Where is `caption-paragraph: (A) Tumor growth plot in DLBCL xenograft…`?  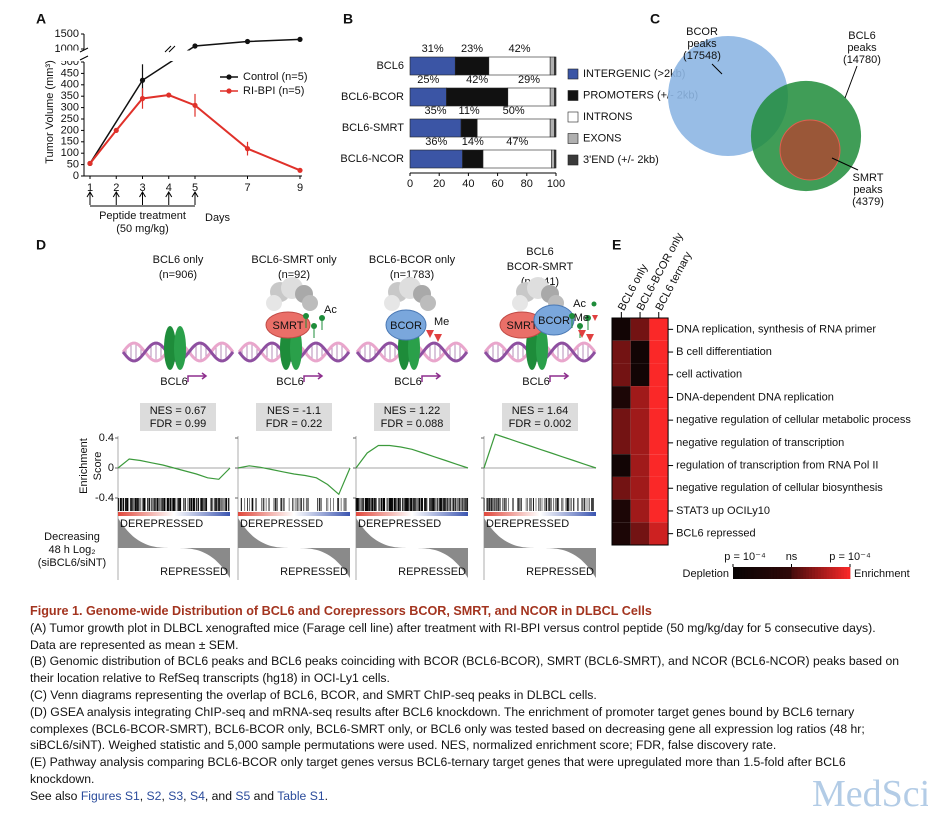 caption-paragraph: (A) Tumor growth plot in DLBCL xenograft… is located at coordinates (453, 636).